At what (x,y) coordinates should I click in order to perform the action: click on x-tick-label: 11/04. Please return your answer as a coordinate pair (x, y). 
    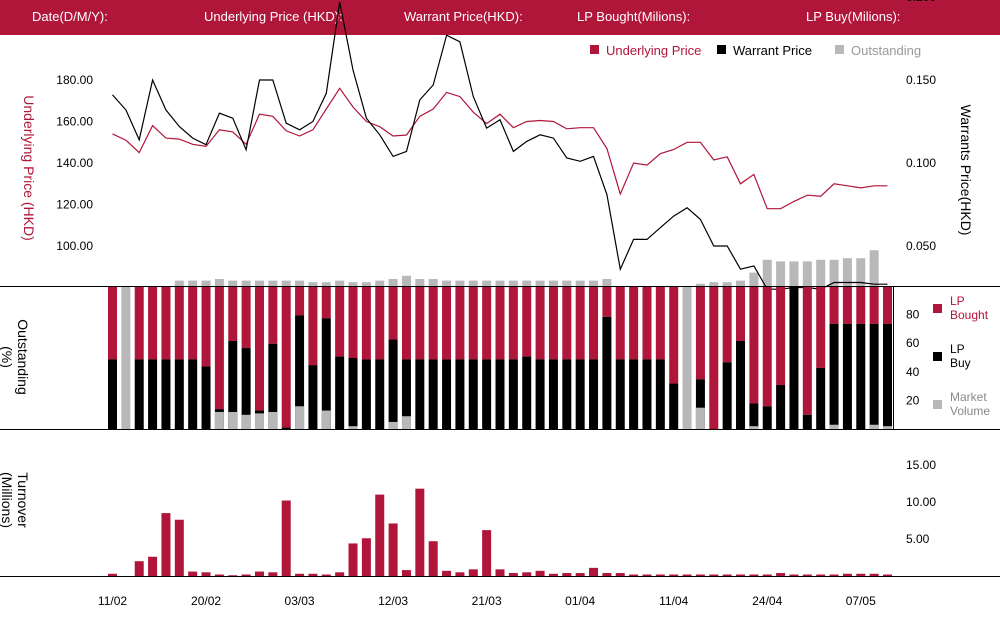
    Looking at the image, I should click on (673, 601).